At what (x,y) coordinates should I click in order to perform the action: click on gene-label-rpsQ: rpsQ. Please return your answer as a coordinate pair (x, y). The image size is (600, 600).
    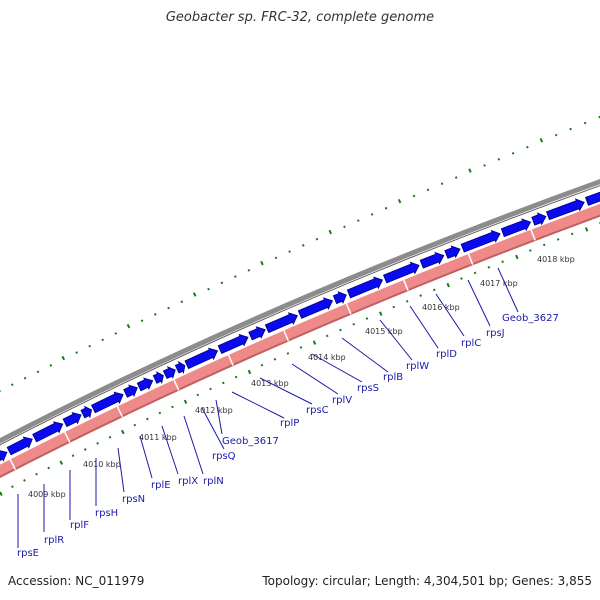
    Looking at the image, I should click on (224, 456).